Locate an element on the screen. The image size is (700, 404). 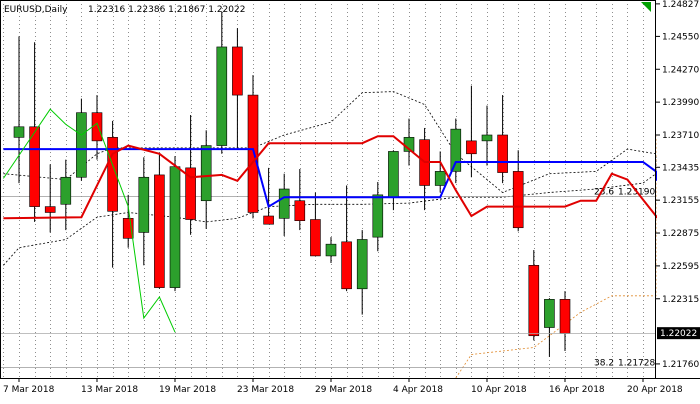
x-tick-label: 23 Mar 2018 is located at coordinates (265, 390).